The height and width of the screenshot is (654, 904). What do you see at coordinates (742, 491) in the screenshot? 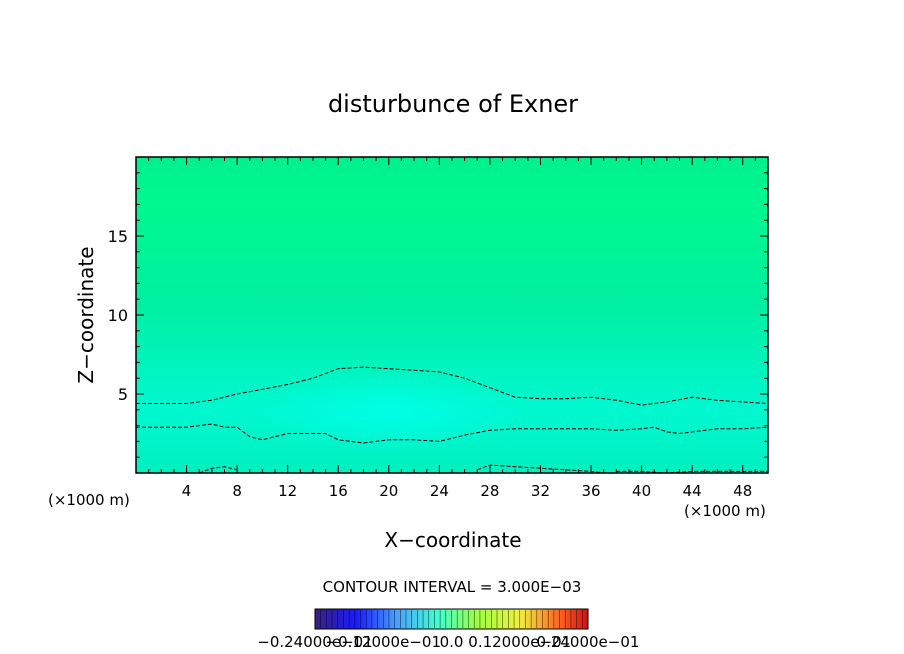
I see `x-tick-label: 48` at bounding box center [742, 491].